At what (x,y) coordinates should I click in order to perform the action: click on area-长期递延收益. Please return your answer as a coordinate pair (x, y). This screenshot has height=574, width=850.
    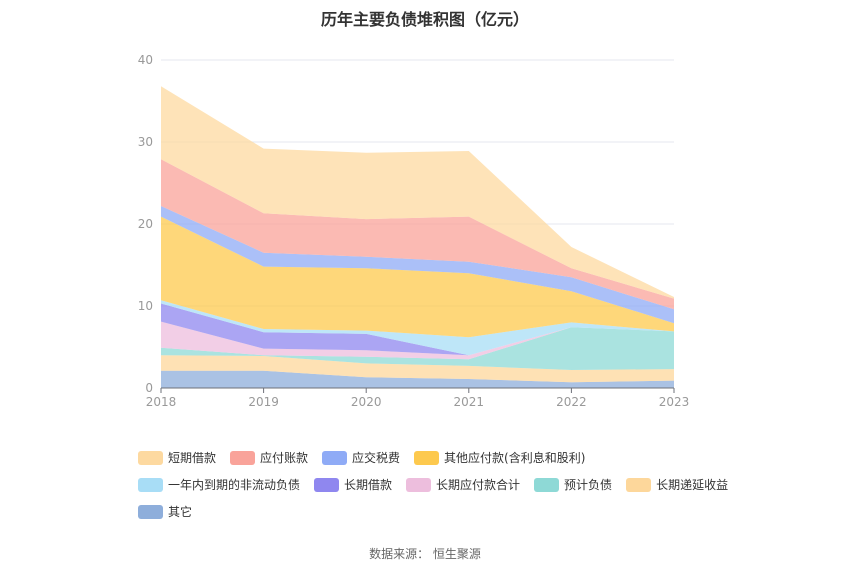
    Looking at the image, I should click on (417, 369).